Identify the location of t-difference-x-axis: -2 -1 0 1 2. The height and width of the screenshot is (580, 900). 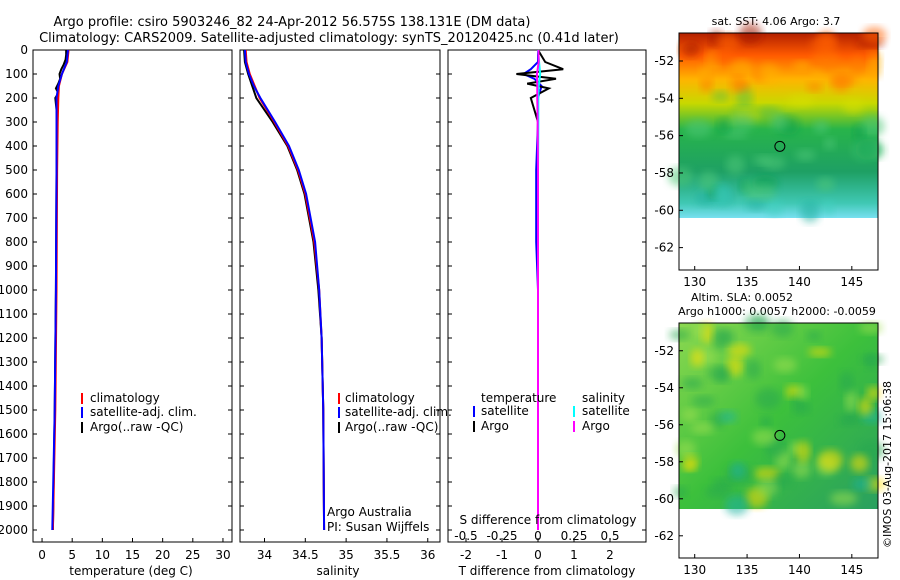
(537, 550).